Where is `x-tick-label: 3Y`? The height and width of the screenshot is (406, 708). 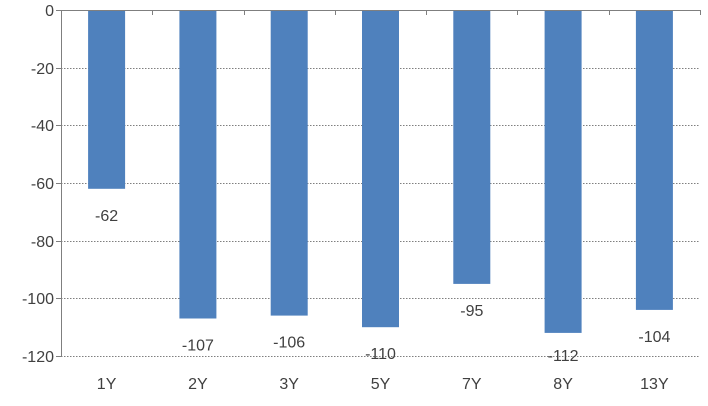 x-tick-label: 3Y is located at coordinates (289, 384).